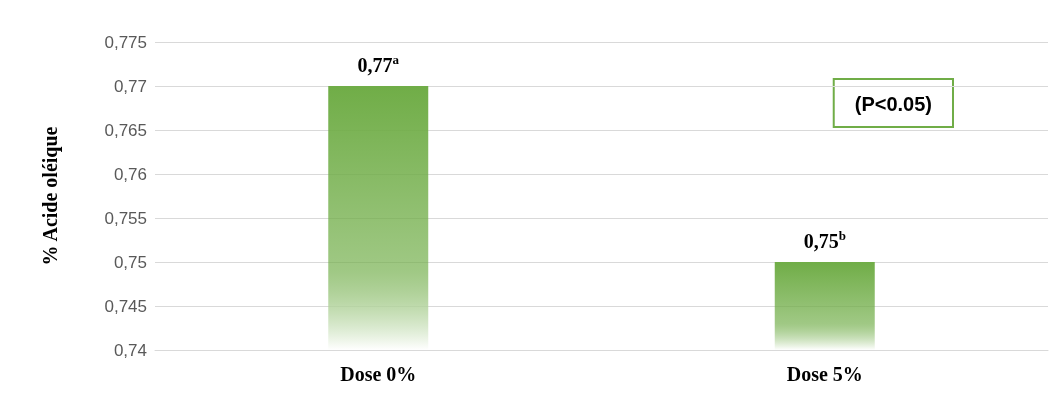 The image size is (1062, 406). I want to click on y-tick-label: 0,745, so click(125, 306).